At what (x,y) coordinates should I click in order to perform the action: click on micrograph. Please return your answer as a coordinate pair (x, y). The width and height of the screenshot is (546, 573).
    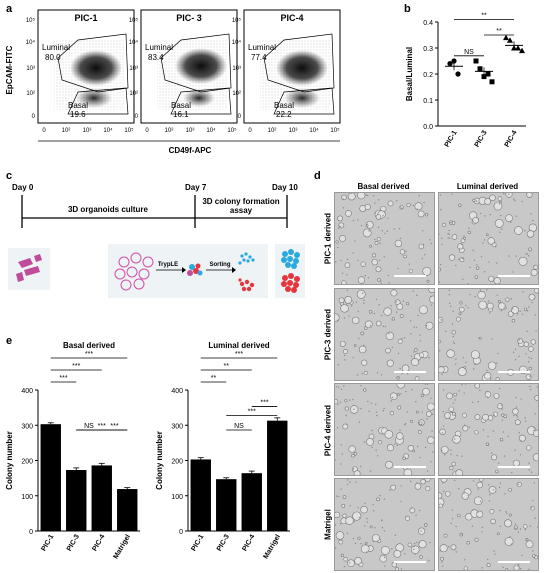
    Looking at the image, I should click on (488, 524).